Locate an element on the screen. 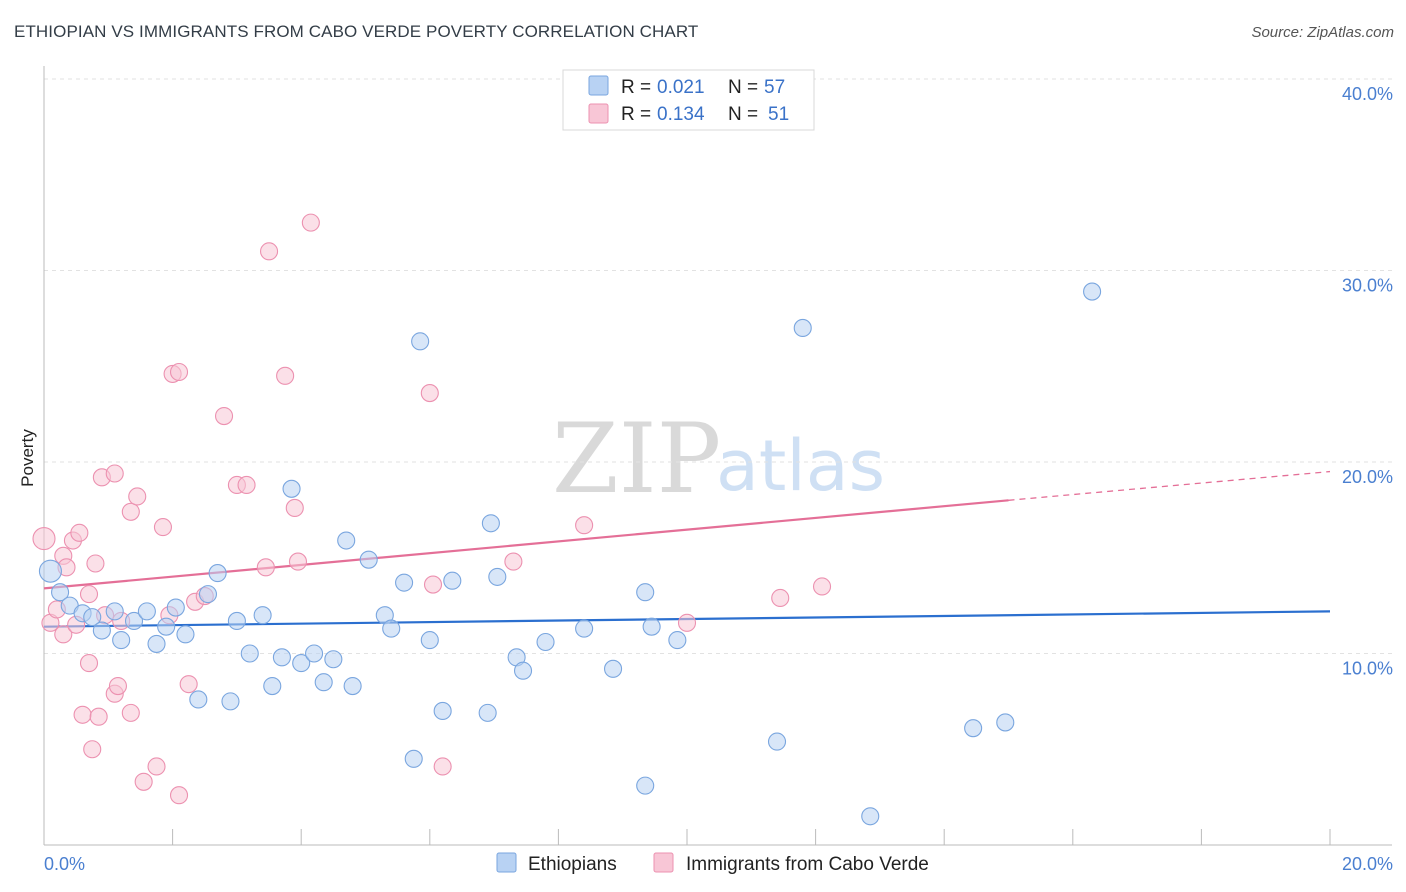  legend-swatch-ethiopians is located at coordinates (598, 85).